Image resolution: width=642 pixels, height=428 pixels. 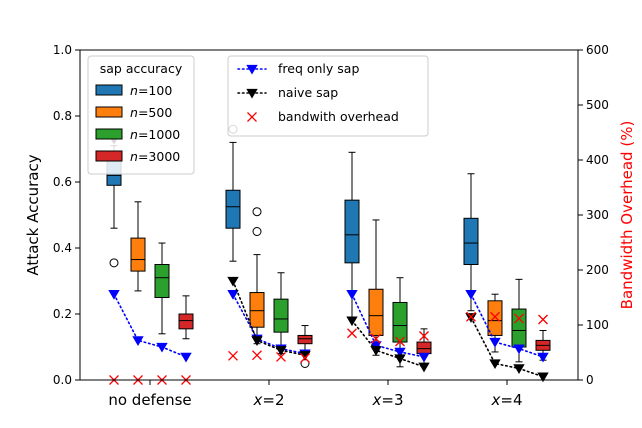 What do you see at coordinates (597, 270) in the screenshot?
I see `y-right-tick-label: 200` at bounding box center [597, 270].